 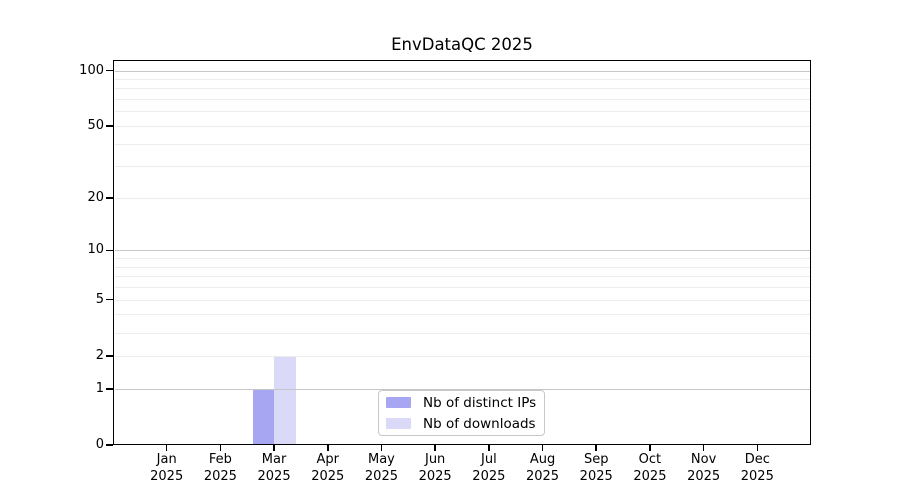 I want to click on y-axis-tick-label: 5, so click(x=99, y=299).